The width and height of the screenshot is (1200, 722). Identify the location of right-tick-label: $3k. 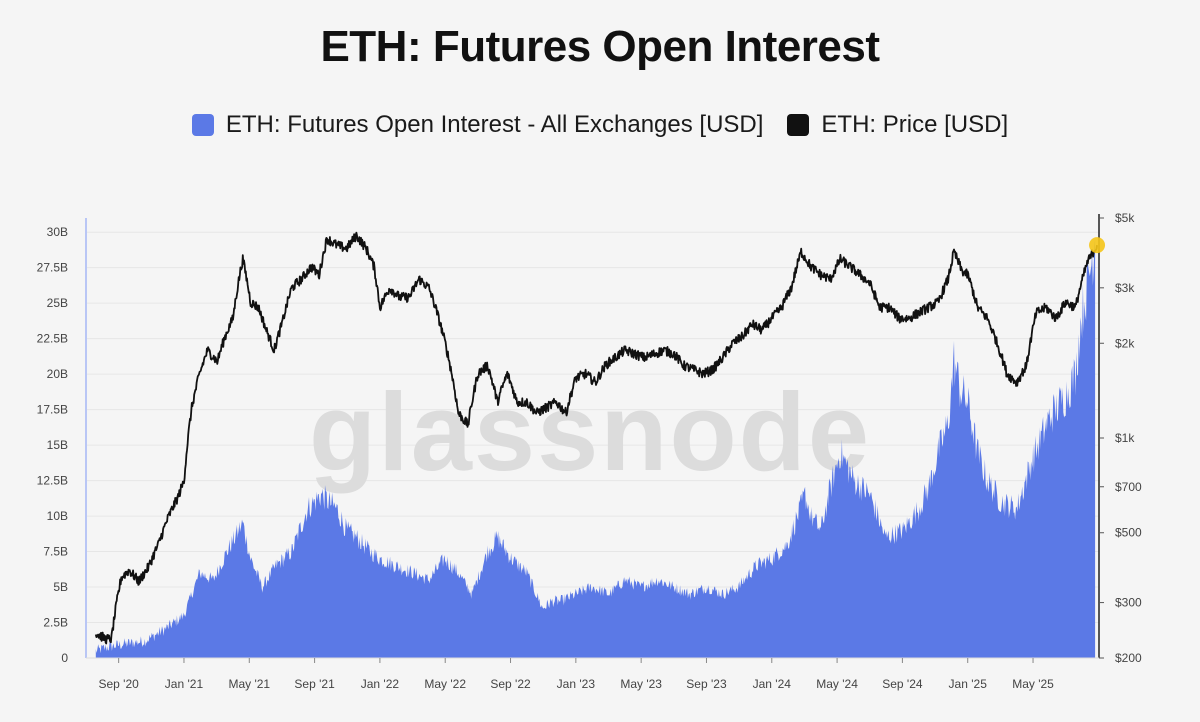
(1125, 288).